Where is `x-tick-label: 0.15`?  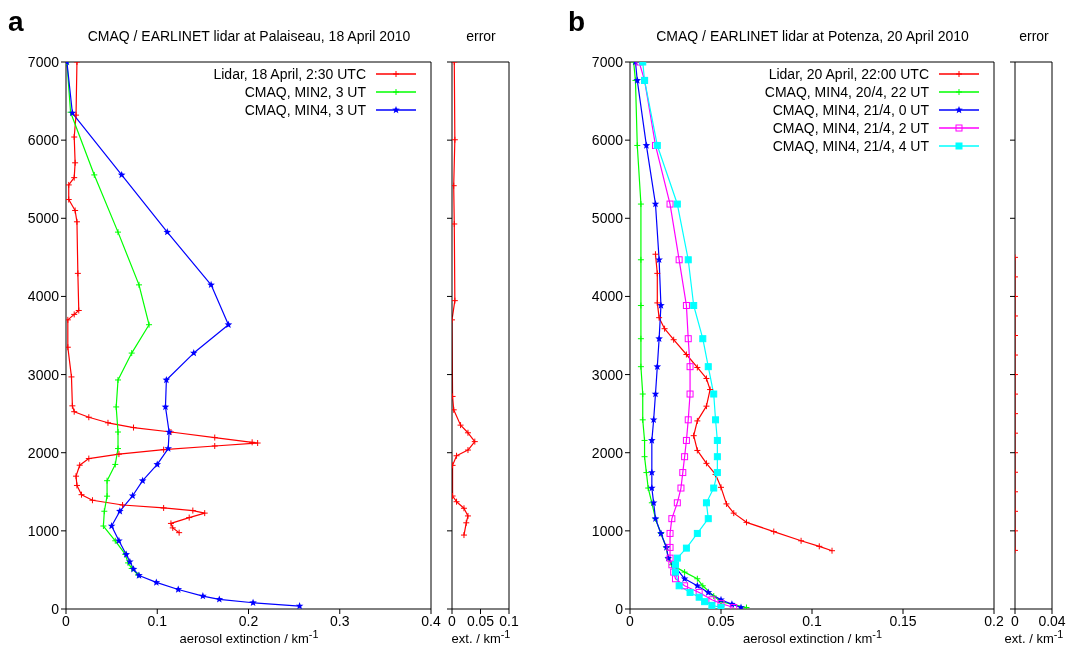 x-tick-label: 0.15 is located at coordinates (903, 620).